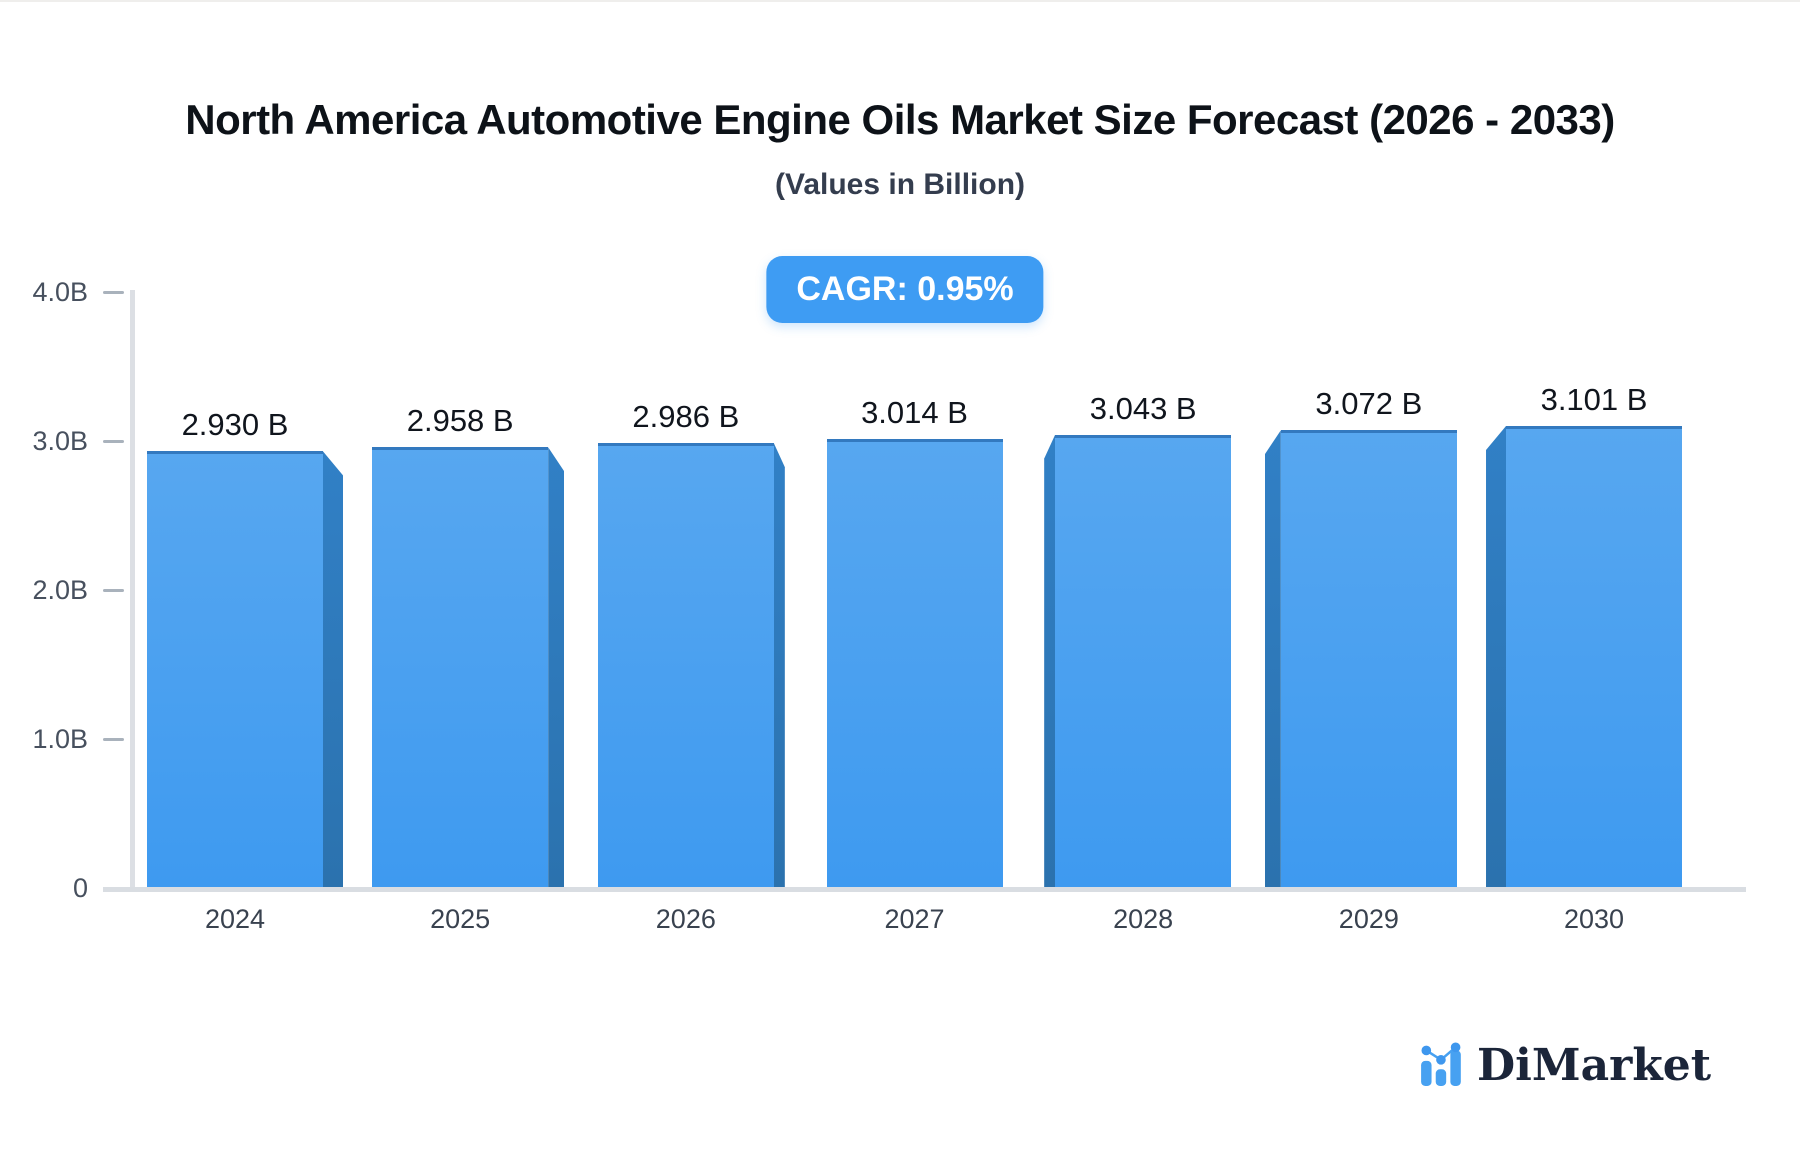 This screenshot has width=1800, height=1158. I want to click on bar-value-label: 3.101 B, so click(1594, 399).